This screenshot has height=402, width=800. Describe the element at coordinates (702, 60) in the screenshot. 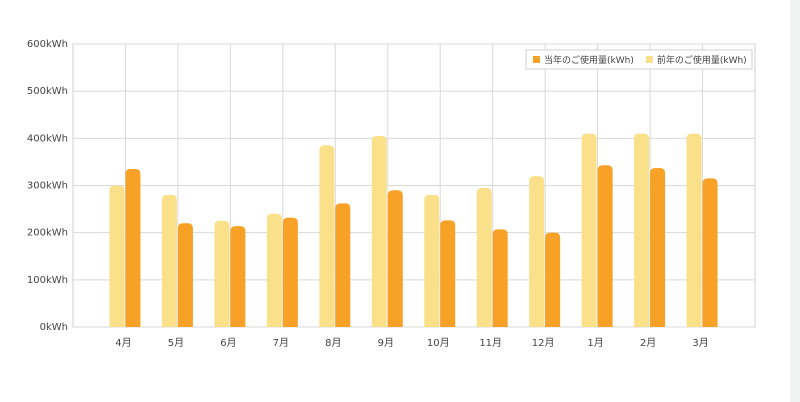

I see `legend-label: 前年のご使用量(kWh)` at that location.